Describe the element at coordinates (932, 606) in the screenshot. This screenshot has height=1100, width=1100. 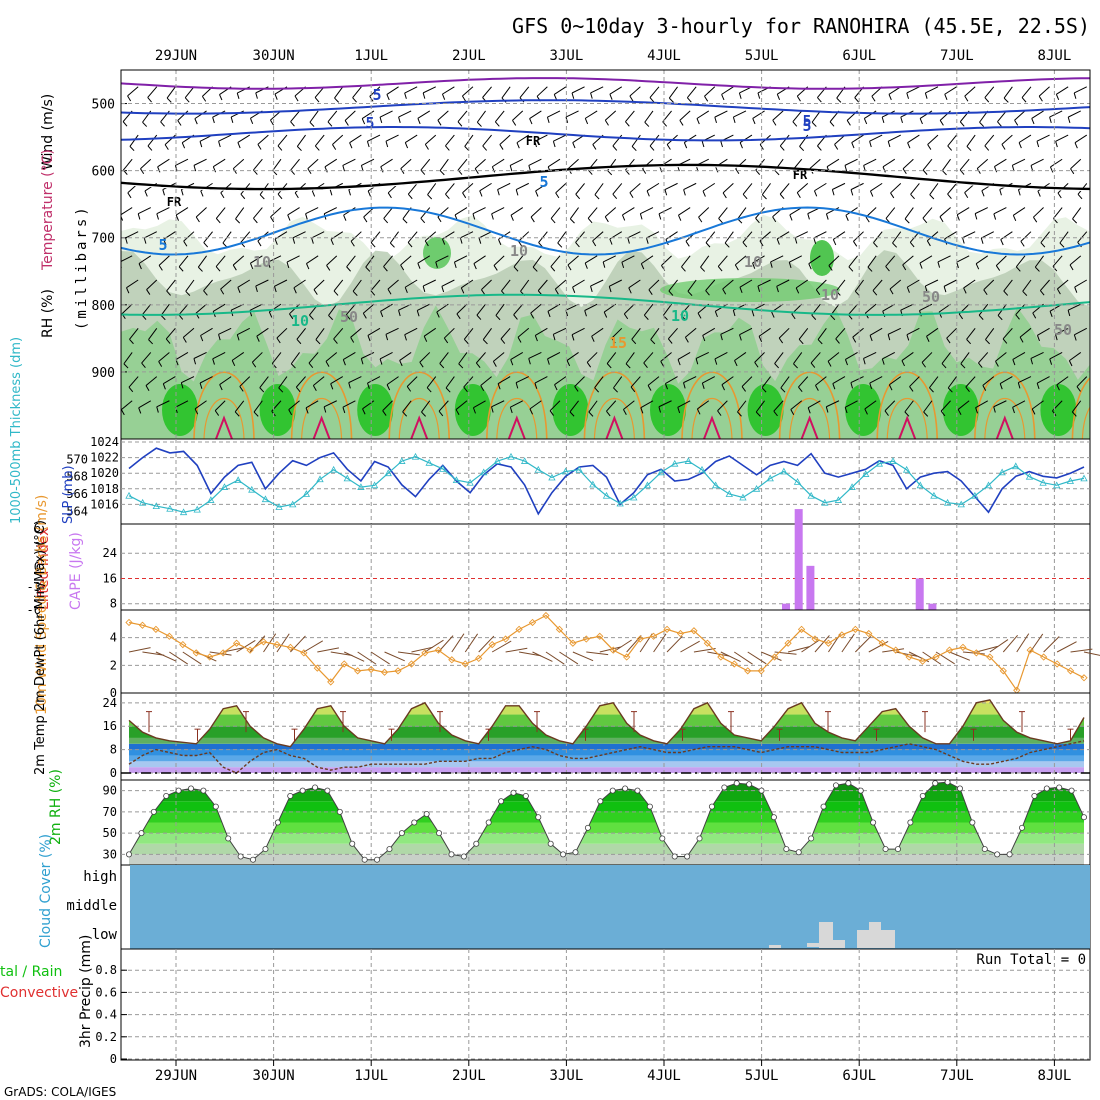
I see `cape-bar` at that location.